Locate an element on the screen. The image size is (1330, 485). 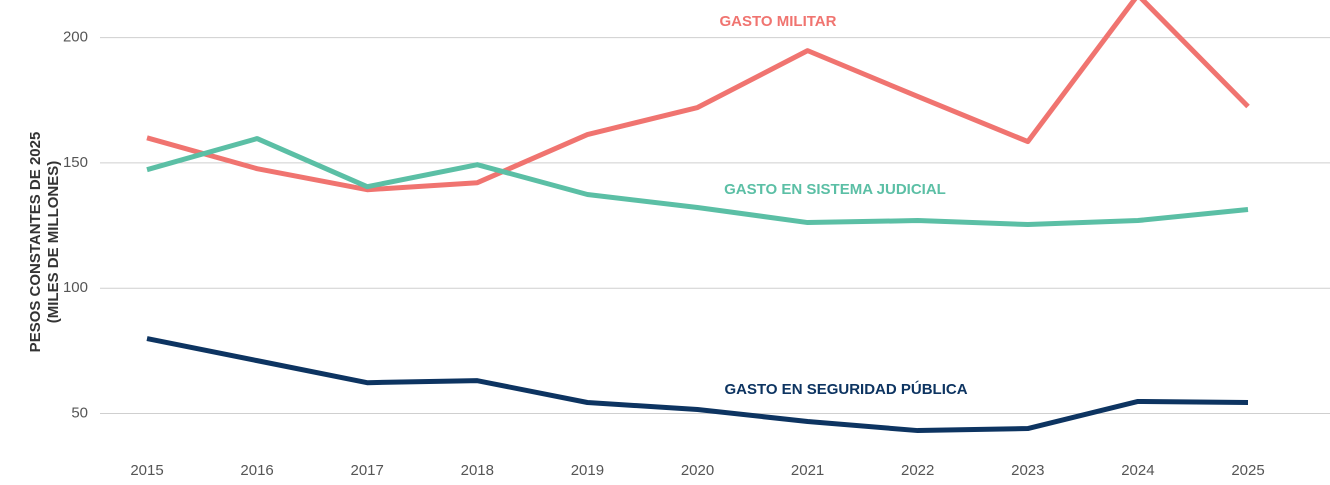
x-tick-label: 2024 is located at coordinates (1137, 470).